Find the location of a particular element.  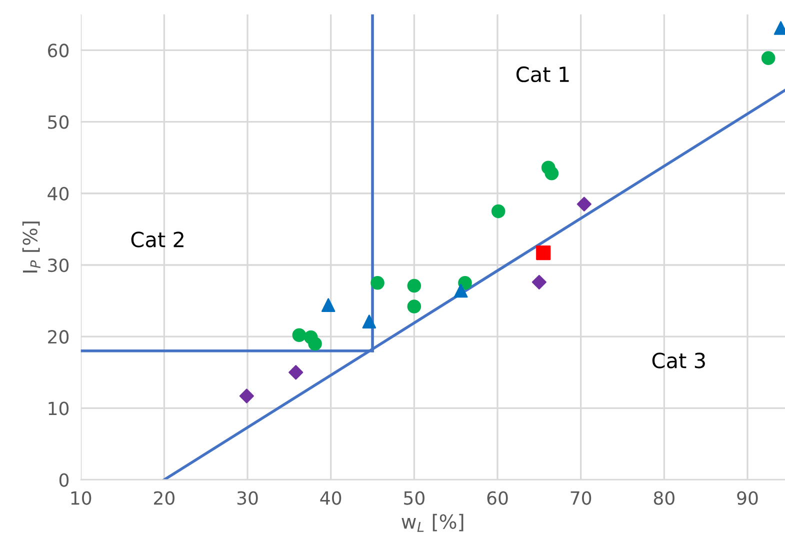

y-tick-label: 20 is located at coordinates (58, 337).